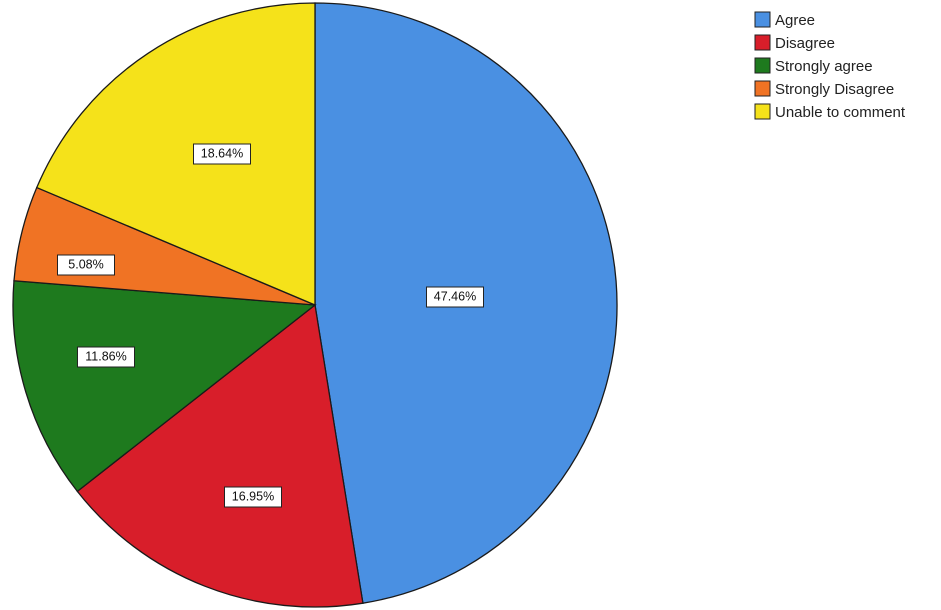 The height and width of the screenshot is (610, 941). I want to click on legend-item-agree: Agree, so click(784, 20).